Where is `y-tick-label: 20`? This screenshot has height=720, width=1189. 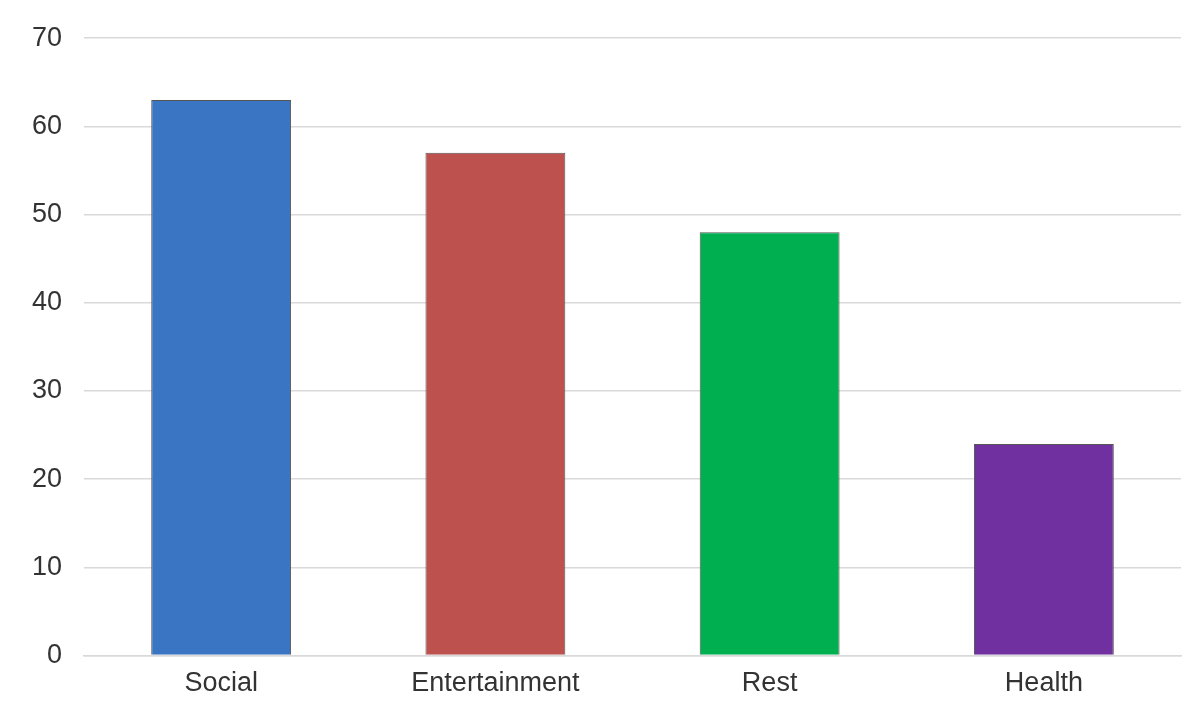 y-tick-label: 20 is located at coordinates (47, 477).